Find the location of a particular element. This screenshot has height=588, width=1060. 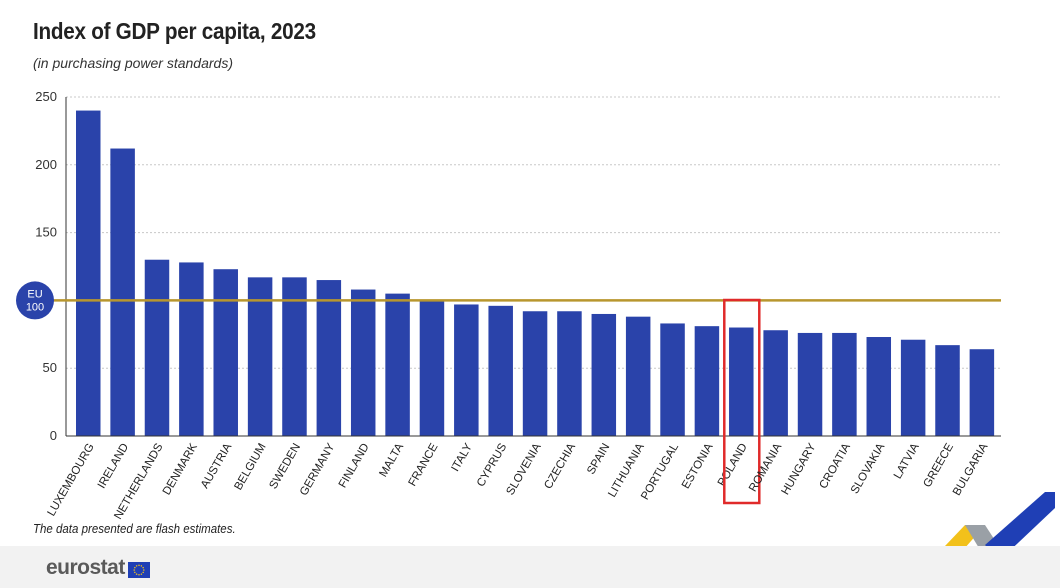

eurostat-logo: eurostat is located at coordinates (98, 568).